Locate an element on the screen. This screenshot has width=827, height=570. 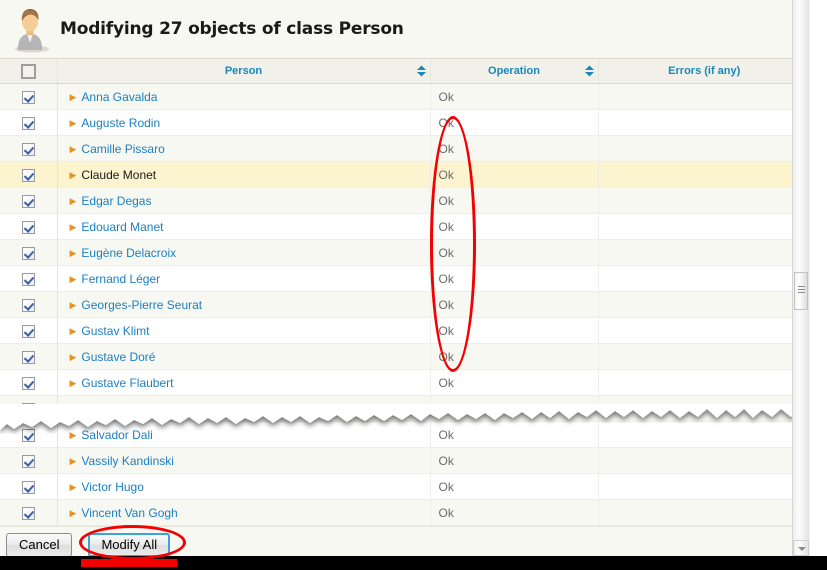
person-cell: ▶ Claude Monet is located at coordinates (244, 174).